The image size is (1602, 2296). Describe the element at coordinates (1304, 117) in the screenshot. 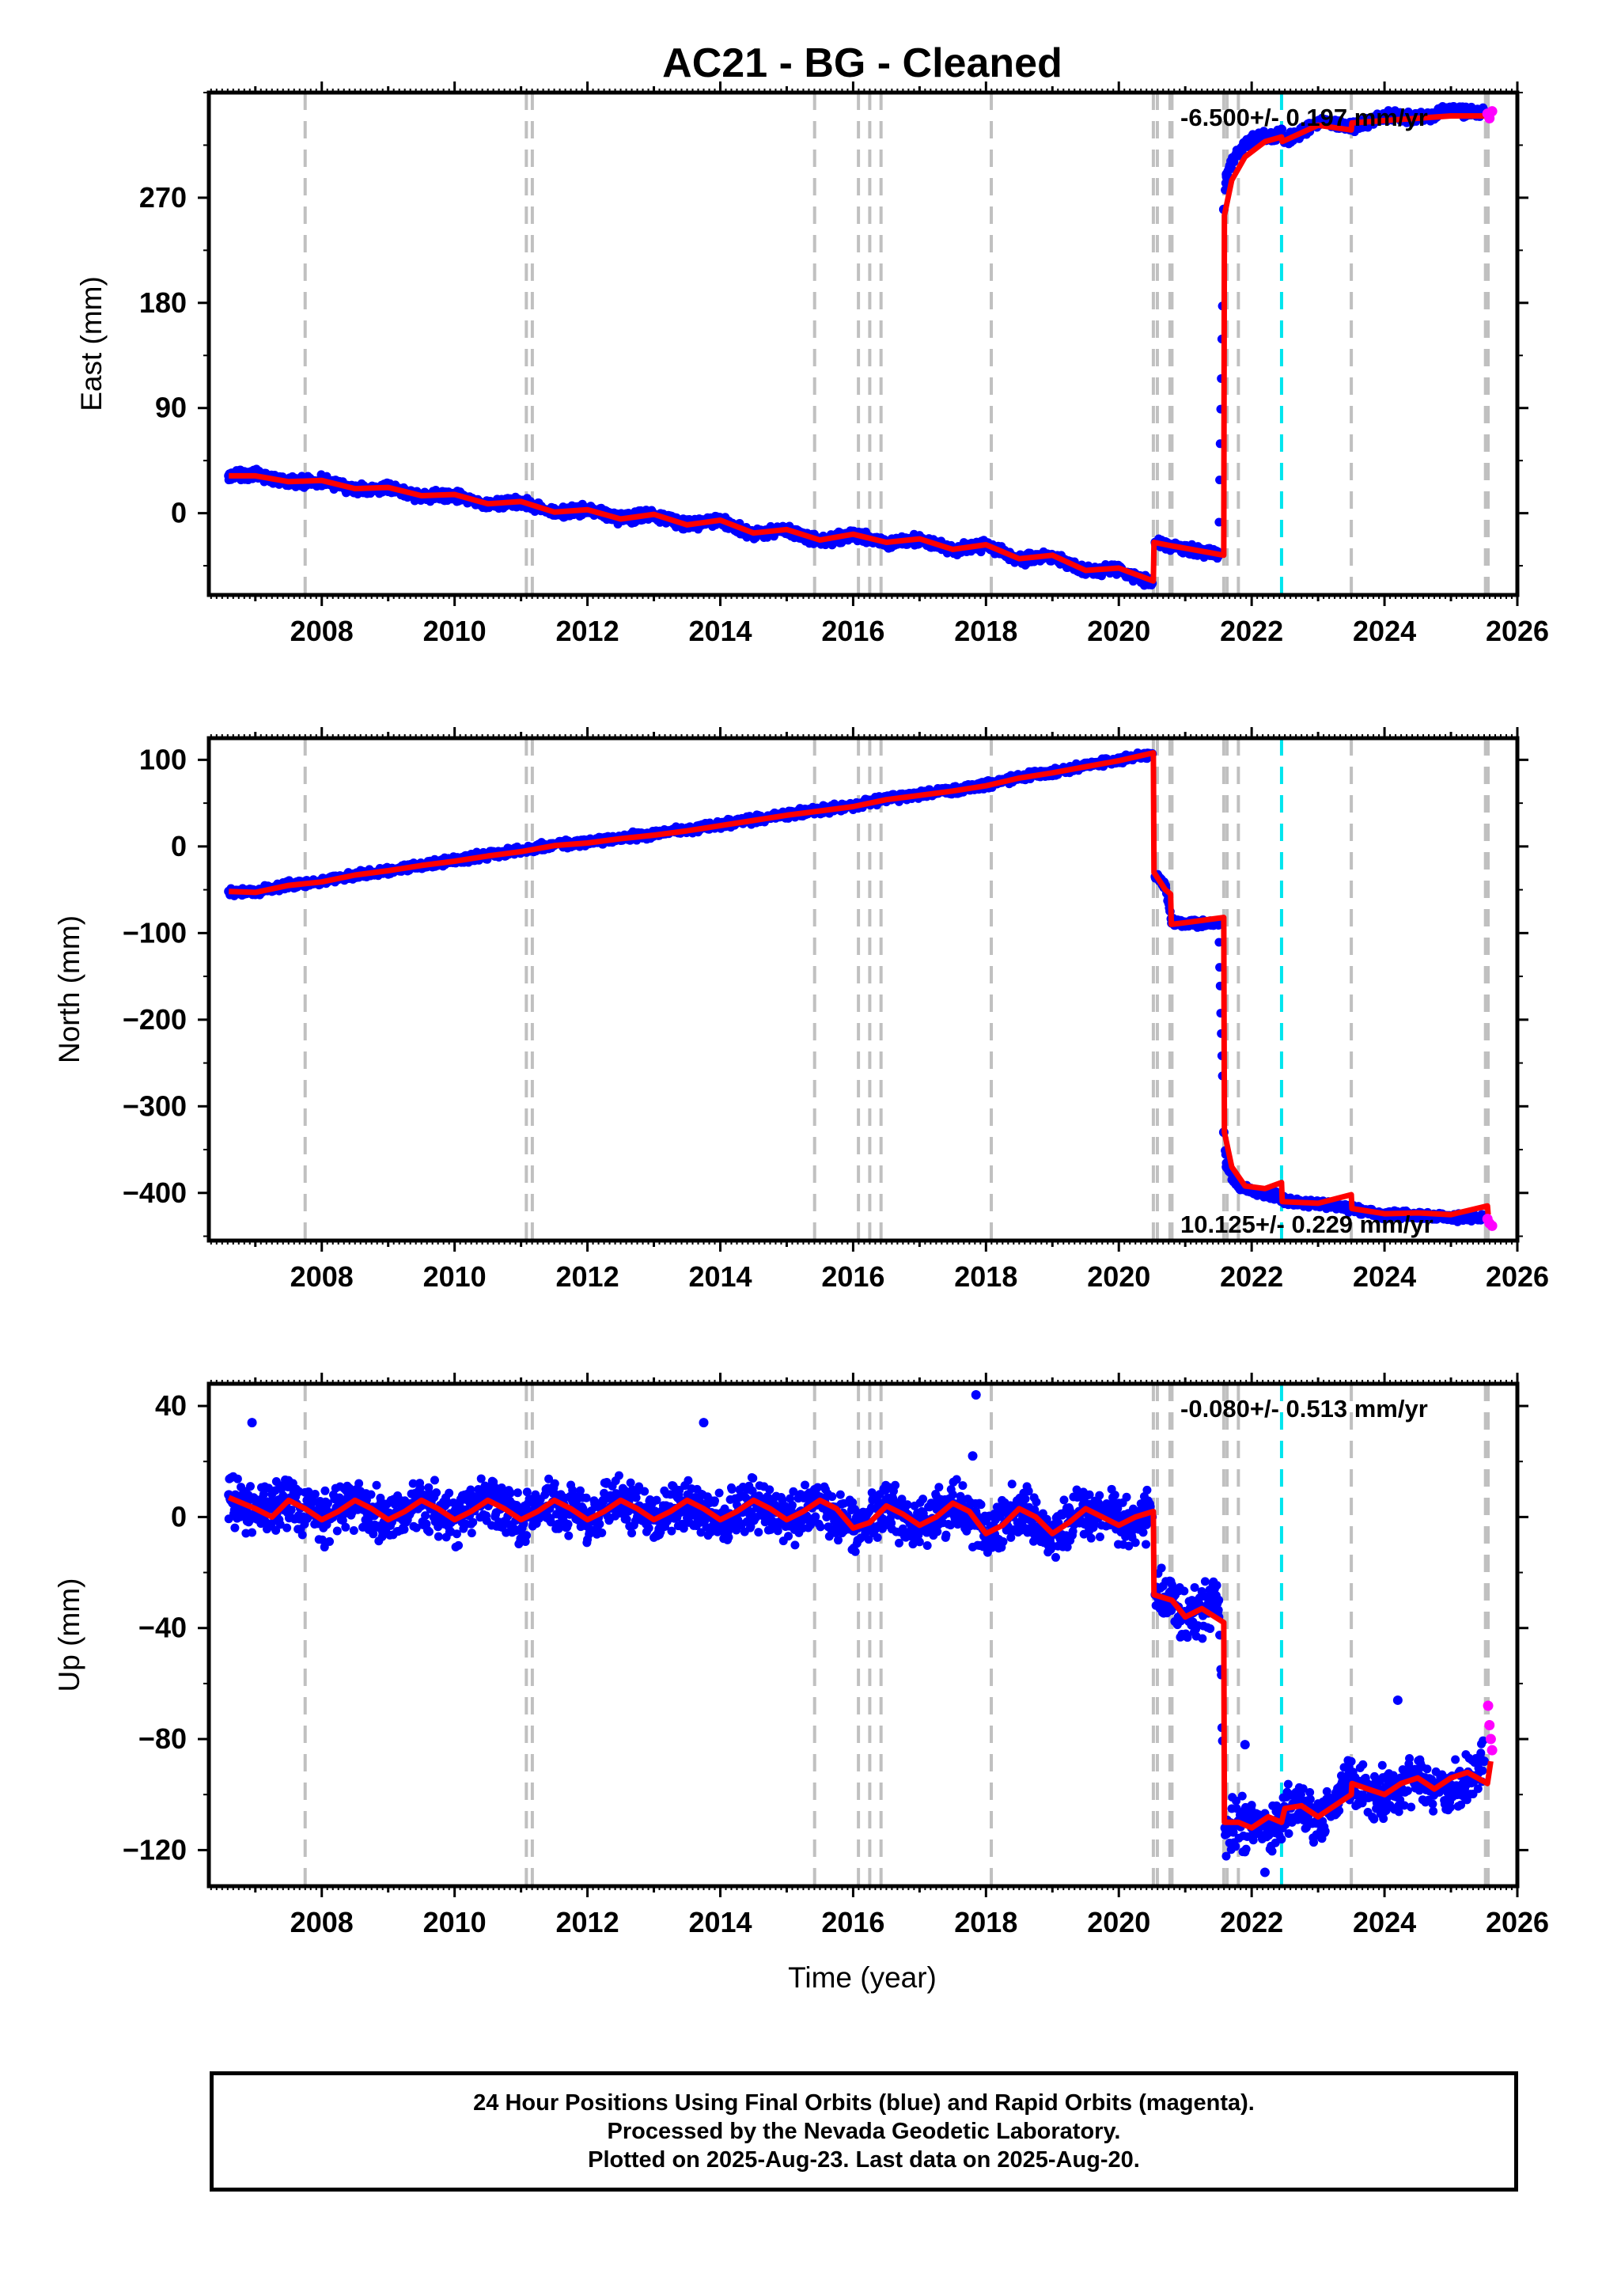

I see `rate-label-east: -6.500+/- 0.197 mm/yr` at that location.